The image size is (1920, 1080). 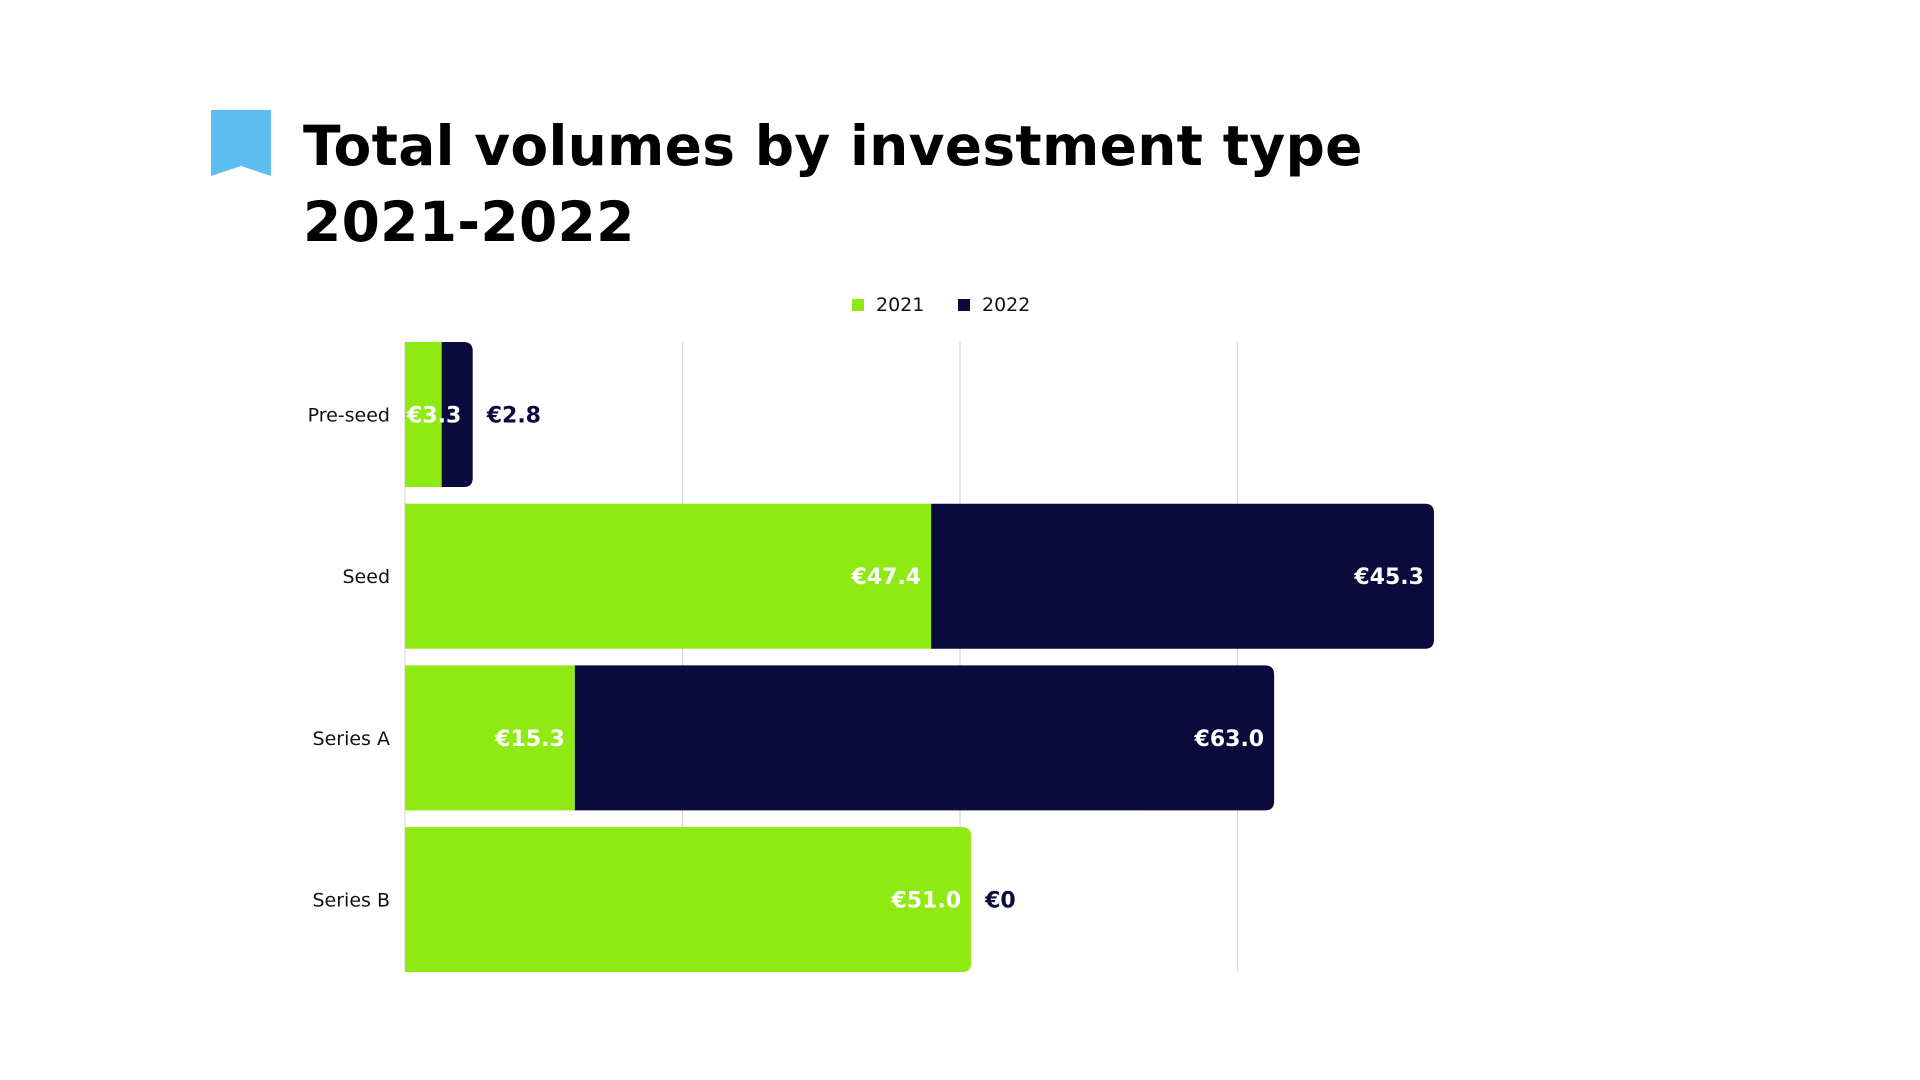 I want to click on bar-pre-seed-2021, so click(x=423, y=414).